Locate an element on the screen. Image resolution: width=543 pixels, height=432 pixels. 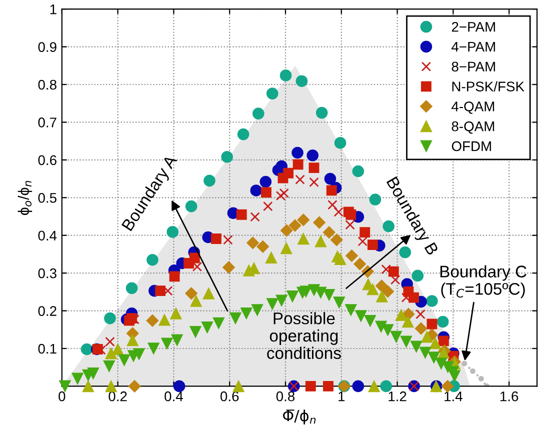
y-tick-label: 0.8 is located at coordinates (47, 85).